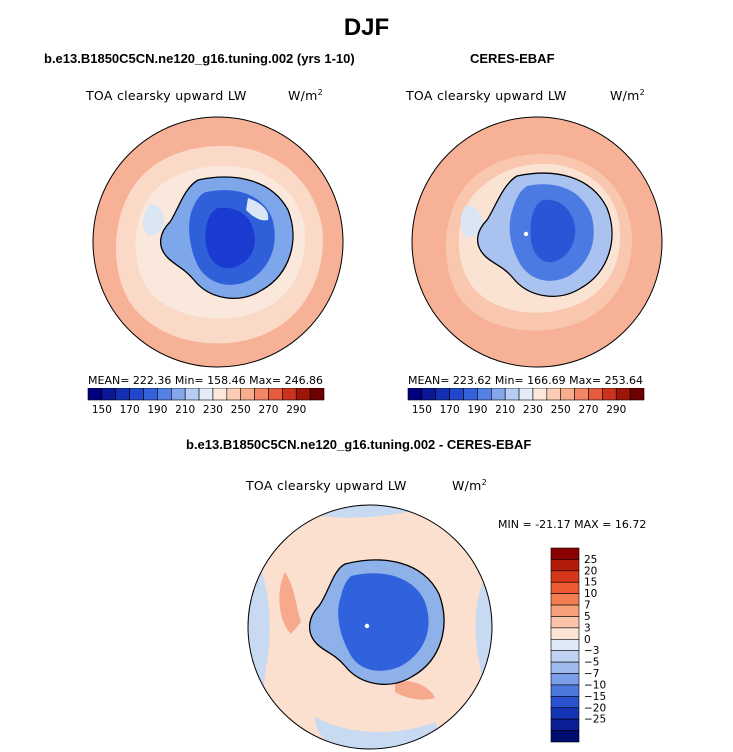  Describe the element at coordinates (486, 95) in the screenshot. I see `panel2-variable-label: TOA clearsky upward LW` at that location.